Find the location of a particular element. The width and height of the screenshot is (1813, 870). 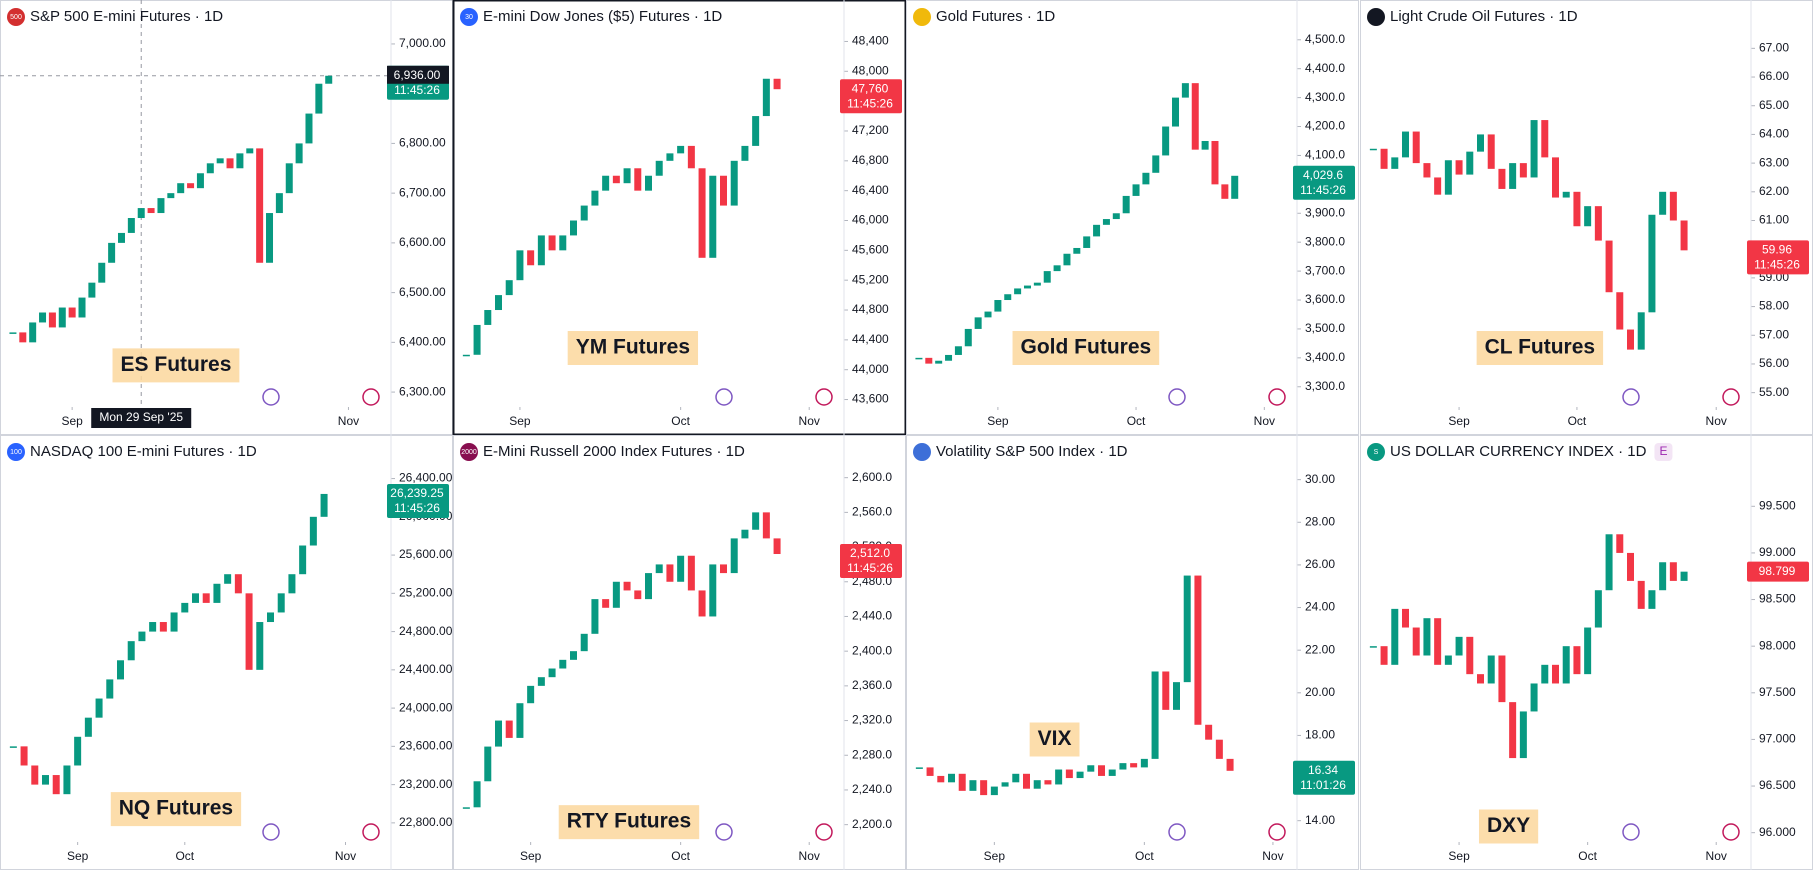

extra-badge-box is located at coordinates (1663, 452).